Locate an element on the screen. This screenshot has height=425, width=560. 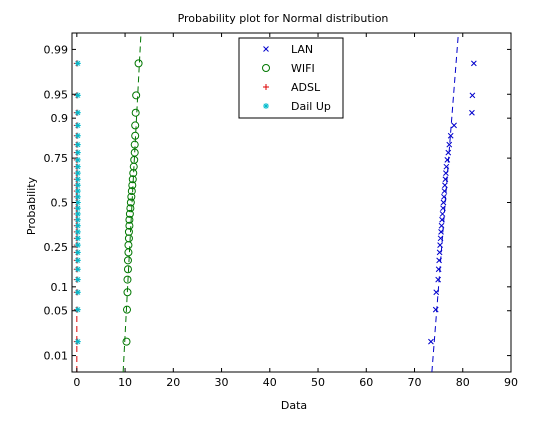
legend-label-dail-up: Dail Up is located at coordinates (311, 106).